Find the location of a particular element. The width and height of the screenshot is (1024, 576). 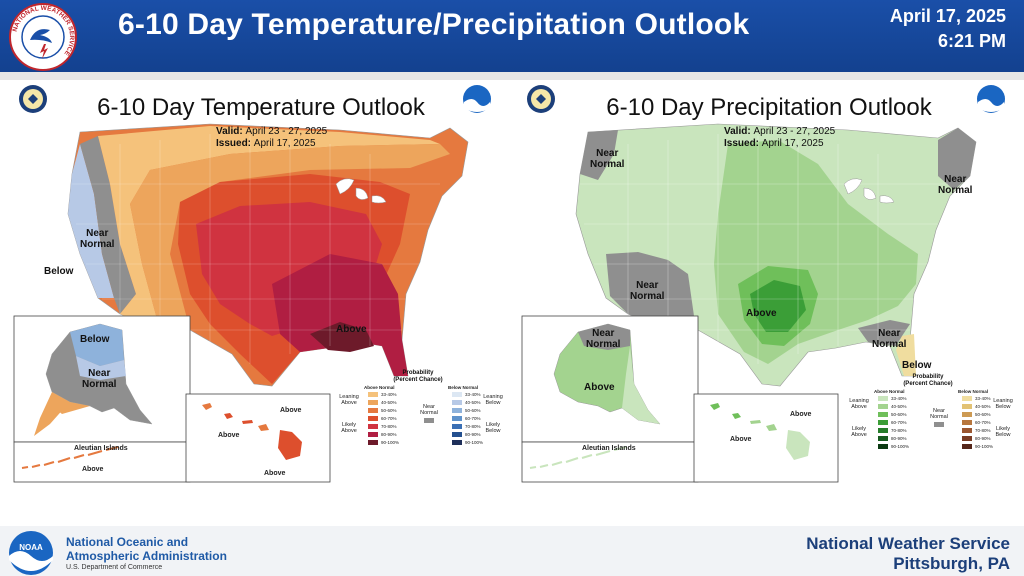

noaa-logo-text: NOAA is located at coordinates (31, 547).